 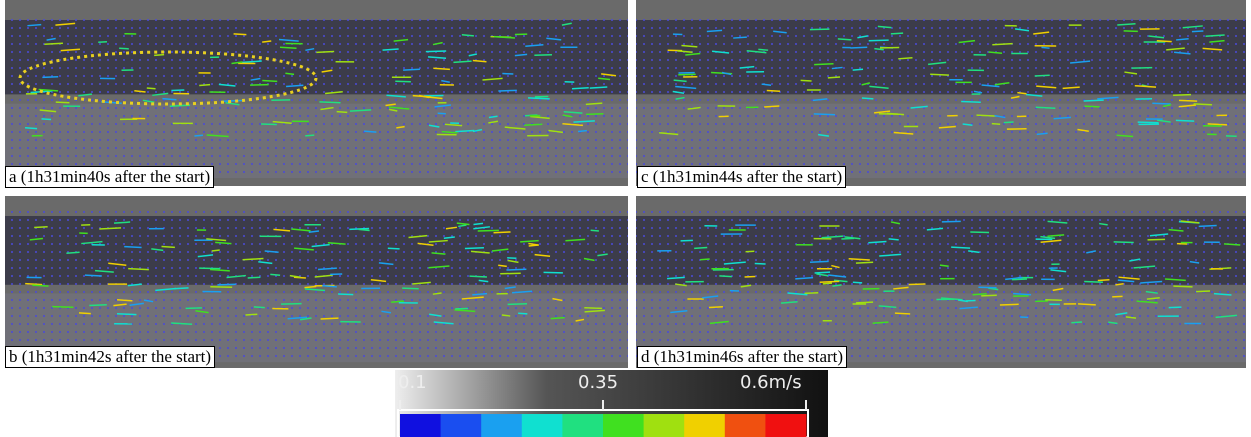 I want to click on panel-label: a (1h31min40s after the start), so click(x=110, y=177).